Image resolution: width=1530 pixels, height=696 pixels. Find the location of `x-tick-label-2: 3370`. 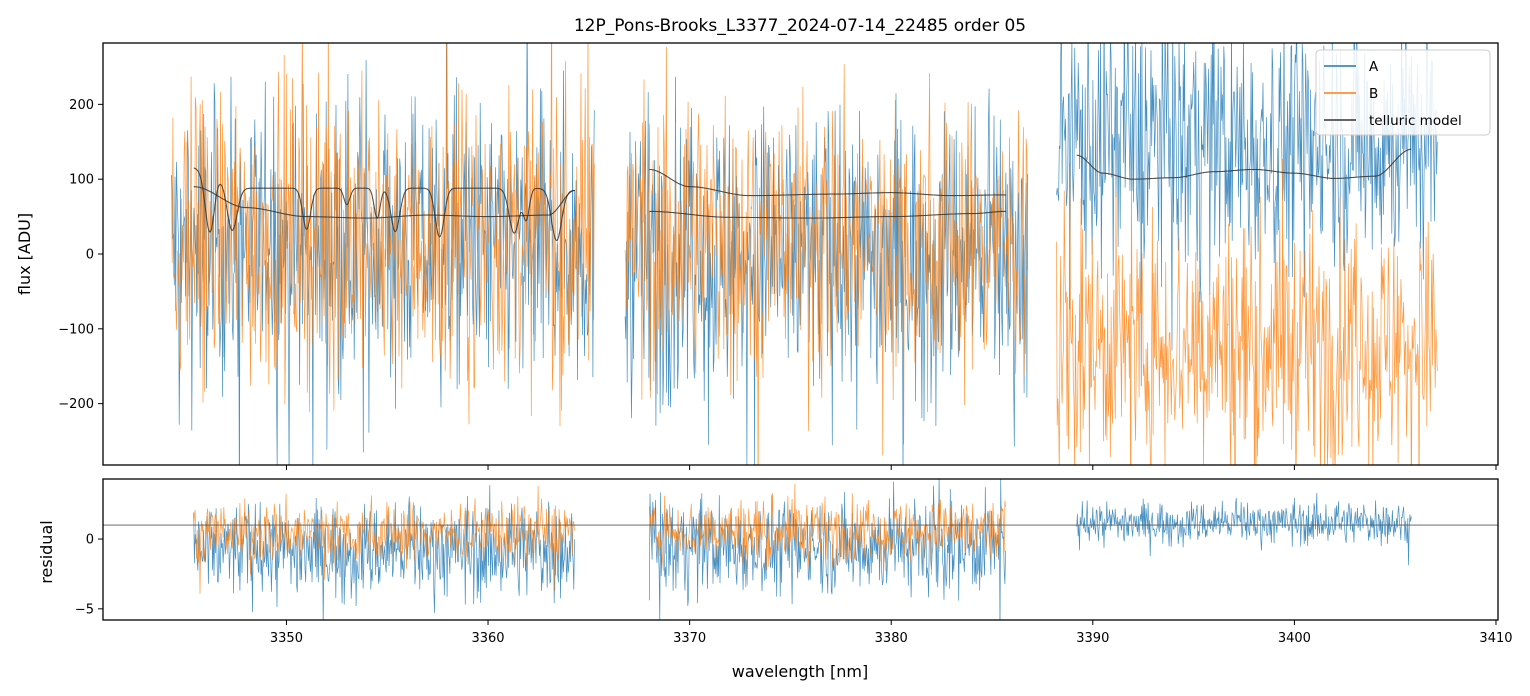

x-tick-label-2: 3370 is located at coordinates (689, 638).